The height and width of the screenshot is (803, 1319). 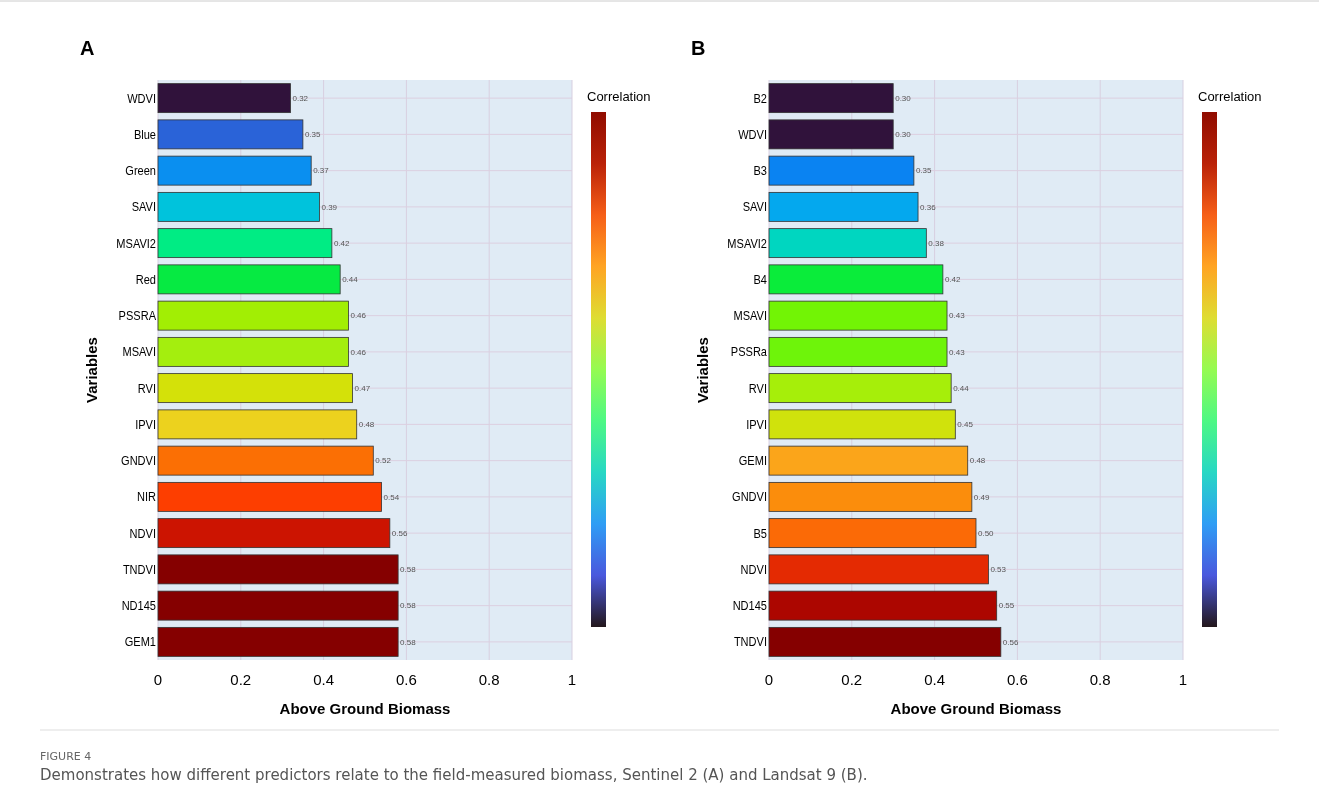 What do you see at coordinates (760, 280) in the screenshot?
I see `y-tick-label: B4` at bounding box center [760, 280].